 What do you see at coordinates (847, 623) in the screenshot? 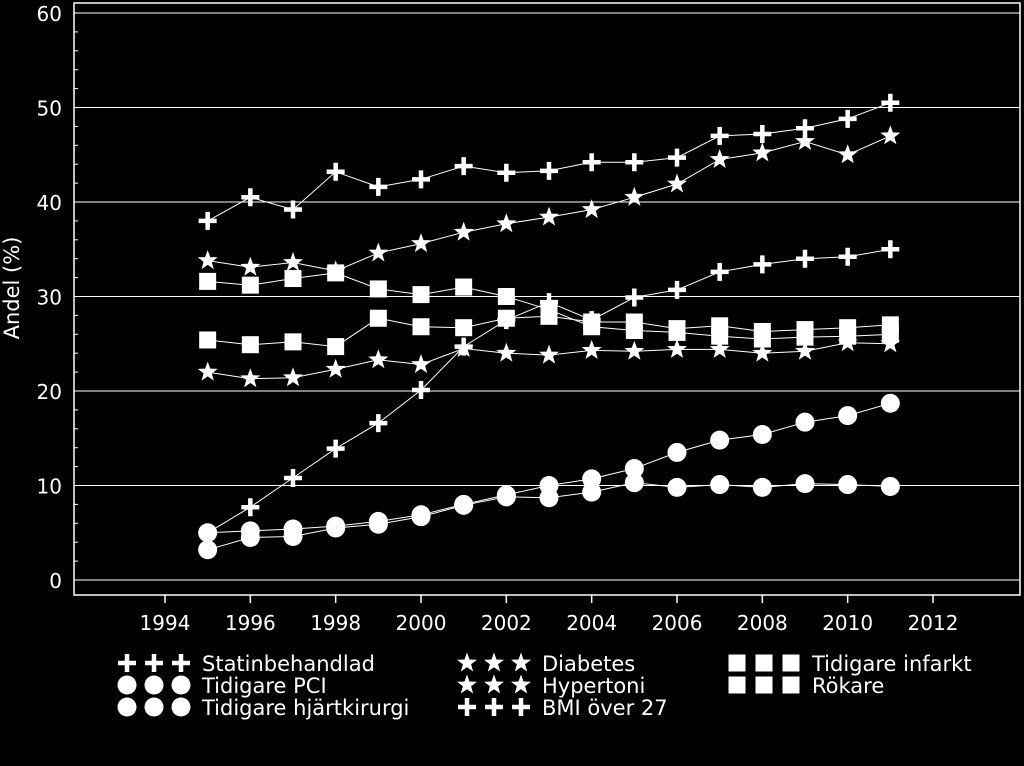
I see `x-tick-label: 2010` at bounding box center [847, 623].